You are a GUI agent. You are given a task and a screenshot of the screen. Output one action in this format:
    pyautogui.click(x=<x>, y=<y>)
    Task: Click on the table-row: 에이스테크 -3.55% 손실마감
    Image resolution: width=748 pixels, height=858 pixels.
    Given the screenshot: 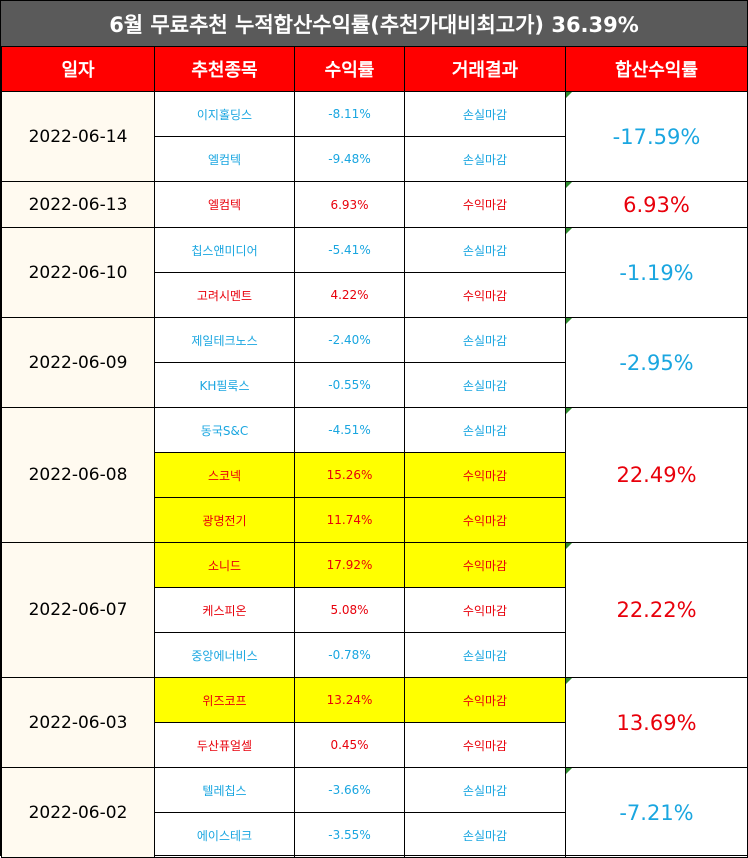 What is the action you would take?
    pyautogui.click(x=375, y=835)
    